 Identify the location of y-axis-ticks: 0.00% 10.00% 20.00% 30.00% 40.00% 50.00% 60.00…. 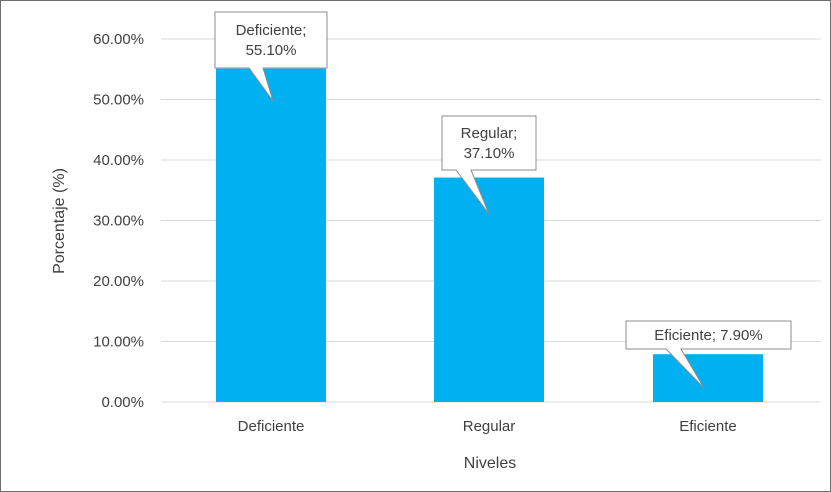
(118, 221).